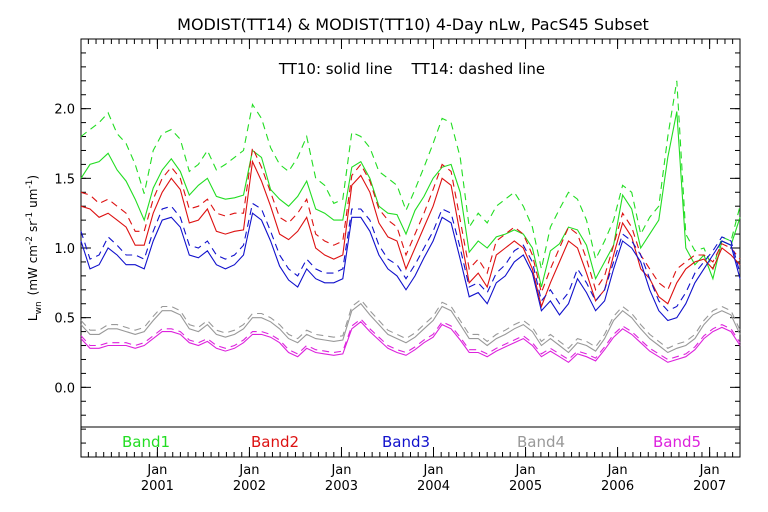 This screenshot has width=768, height=512. I want to click on y-tick-label: 0.0, so click(64, 388).